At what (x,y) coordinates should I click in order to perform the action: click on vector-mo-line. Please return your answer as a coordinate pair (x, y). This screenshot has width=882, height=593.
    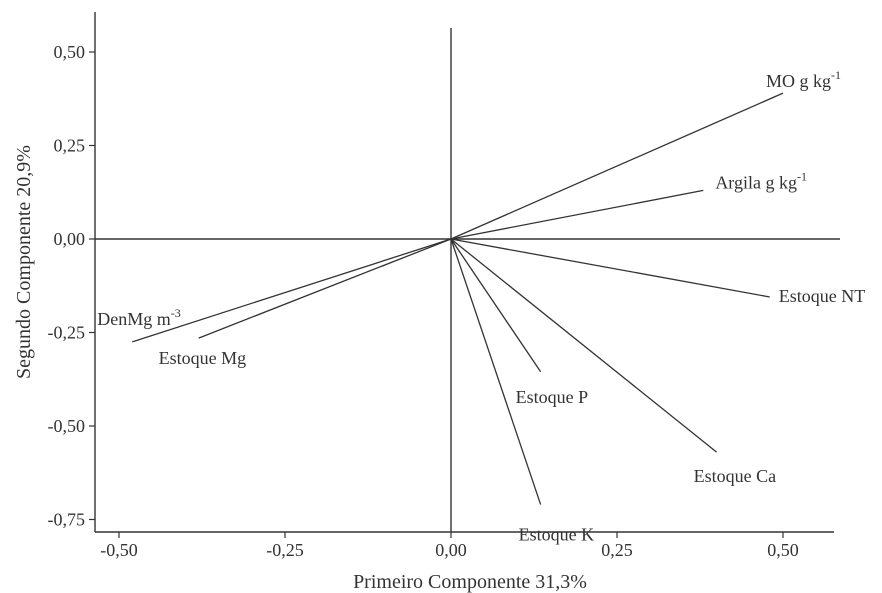
    Looking at the image, I should click on (617, 166).